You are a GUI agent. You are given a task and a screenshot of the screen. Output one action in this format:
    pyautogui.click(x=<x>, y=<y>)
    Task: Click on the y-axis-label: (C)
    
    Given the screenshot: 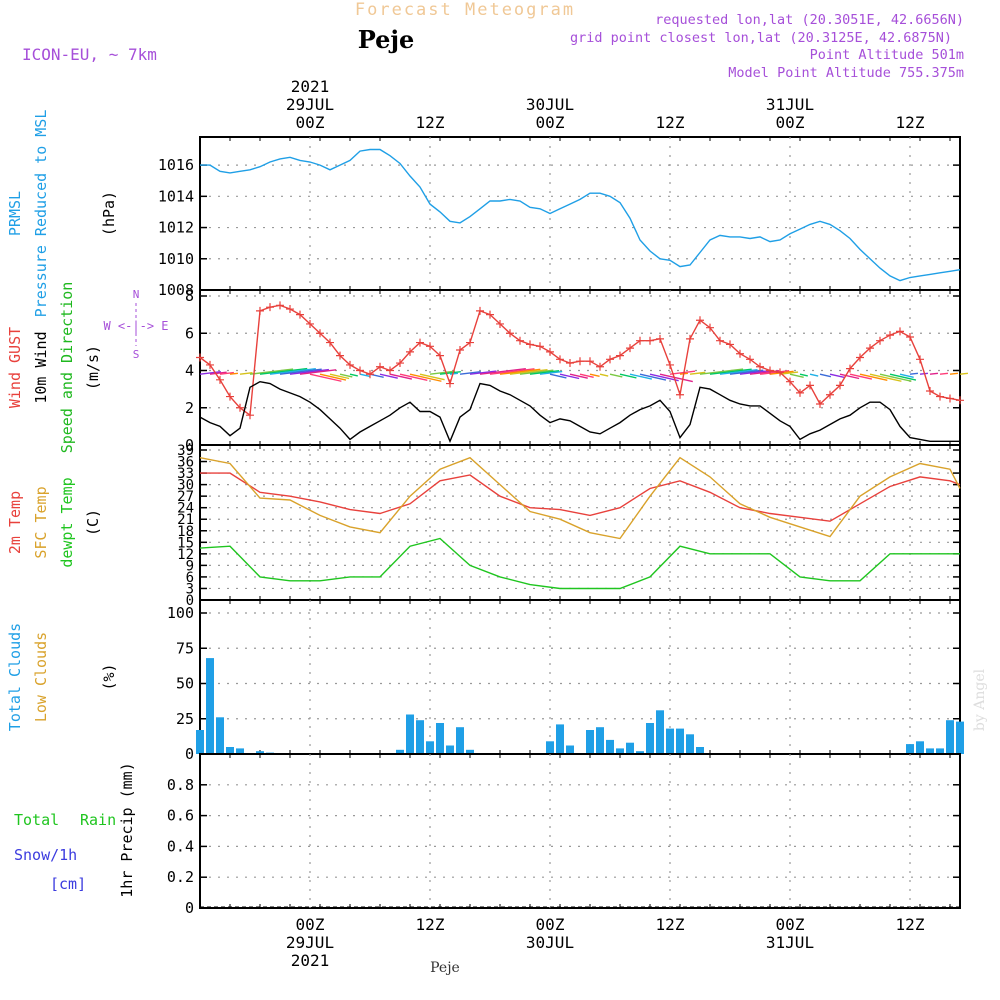 What is the action you would take?
    pyautogui.click(x=93, y=522)
    